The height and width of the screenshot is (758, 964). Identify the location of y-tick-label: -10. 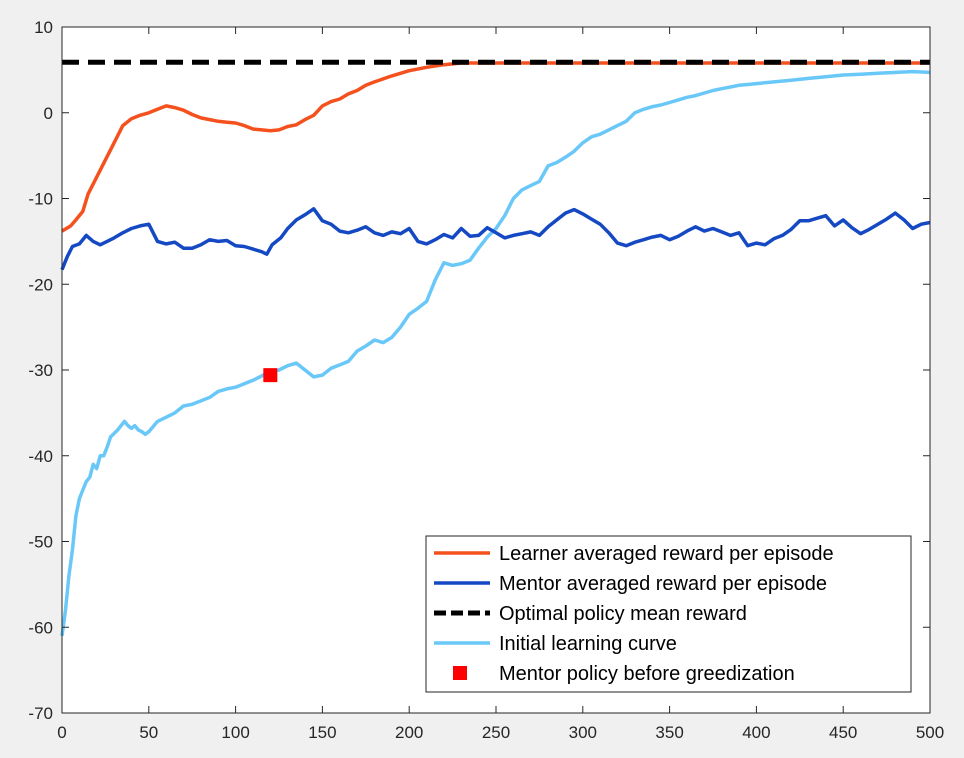
(40, 199).